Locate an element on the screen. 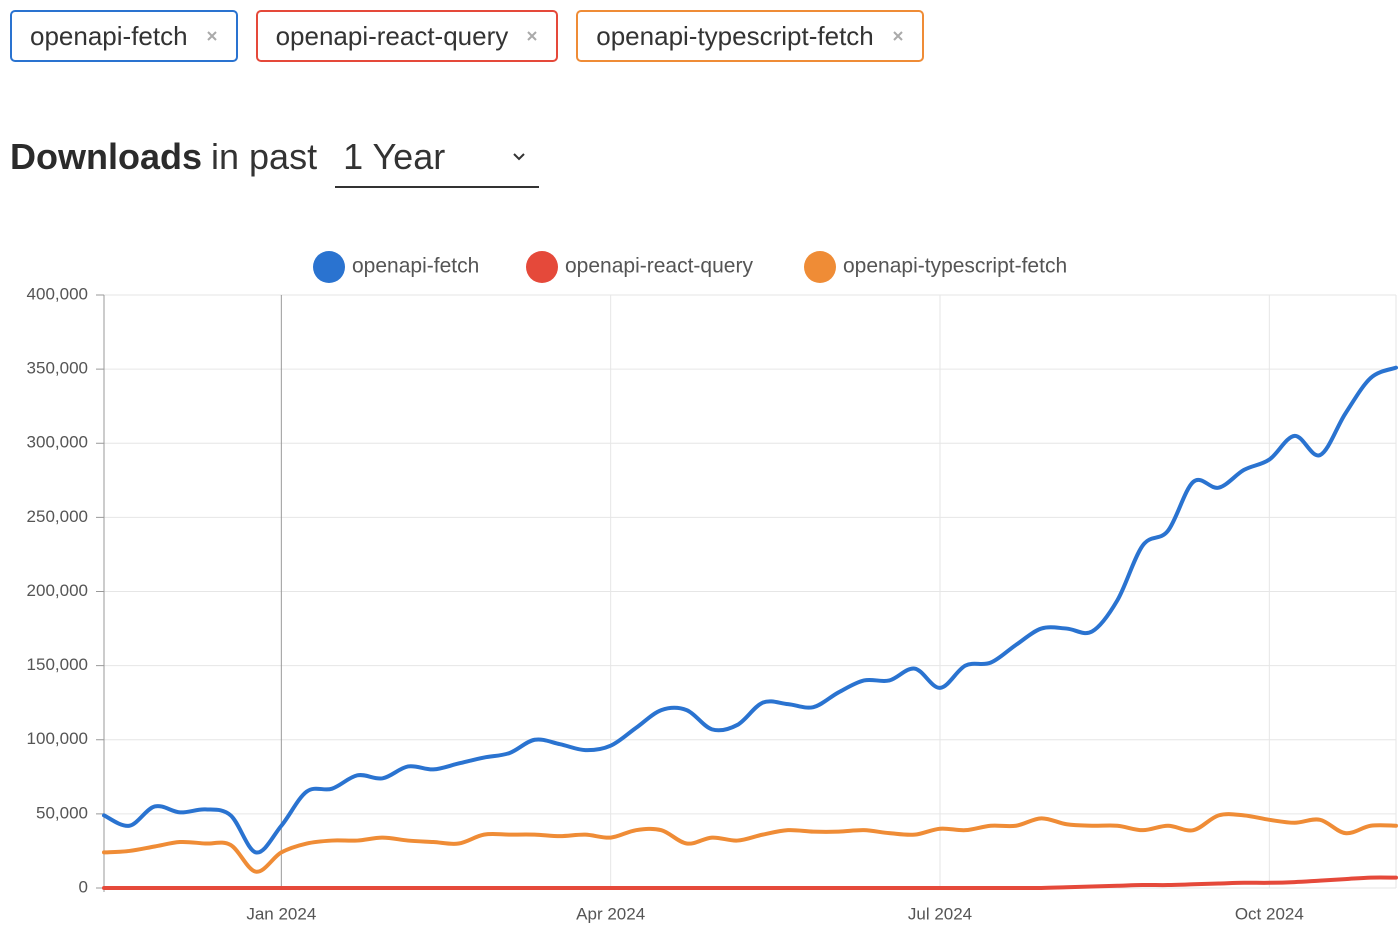 This screenshot has height=940, width=1400. tag-label: openapi-typescript-fetch is located at coordinates (735, 35).